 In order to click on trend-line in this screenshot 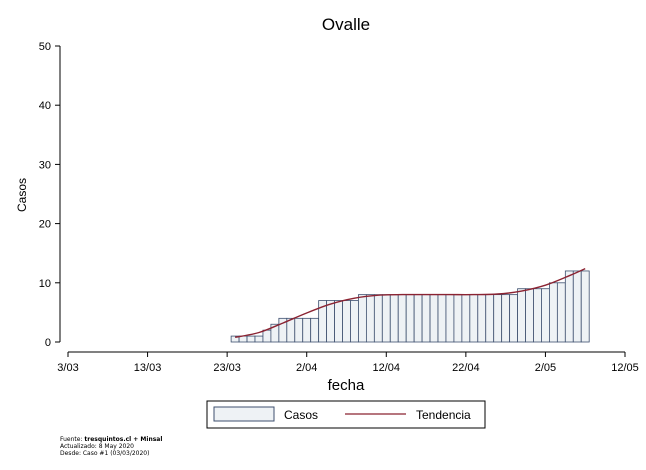, I will do `click(410, 302)`.